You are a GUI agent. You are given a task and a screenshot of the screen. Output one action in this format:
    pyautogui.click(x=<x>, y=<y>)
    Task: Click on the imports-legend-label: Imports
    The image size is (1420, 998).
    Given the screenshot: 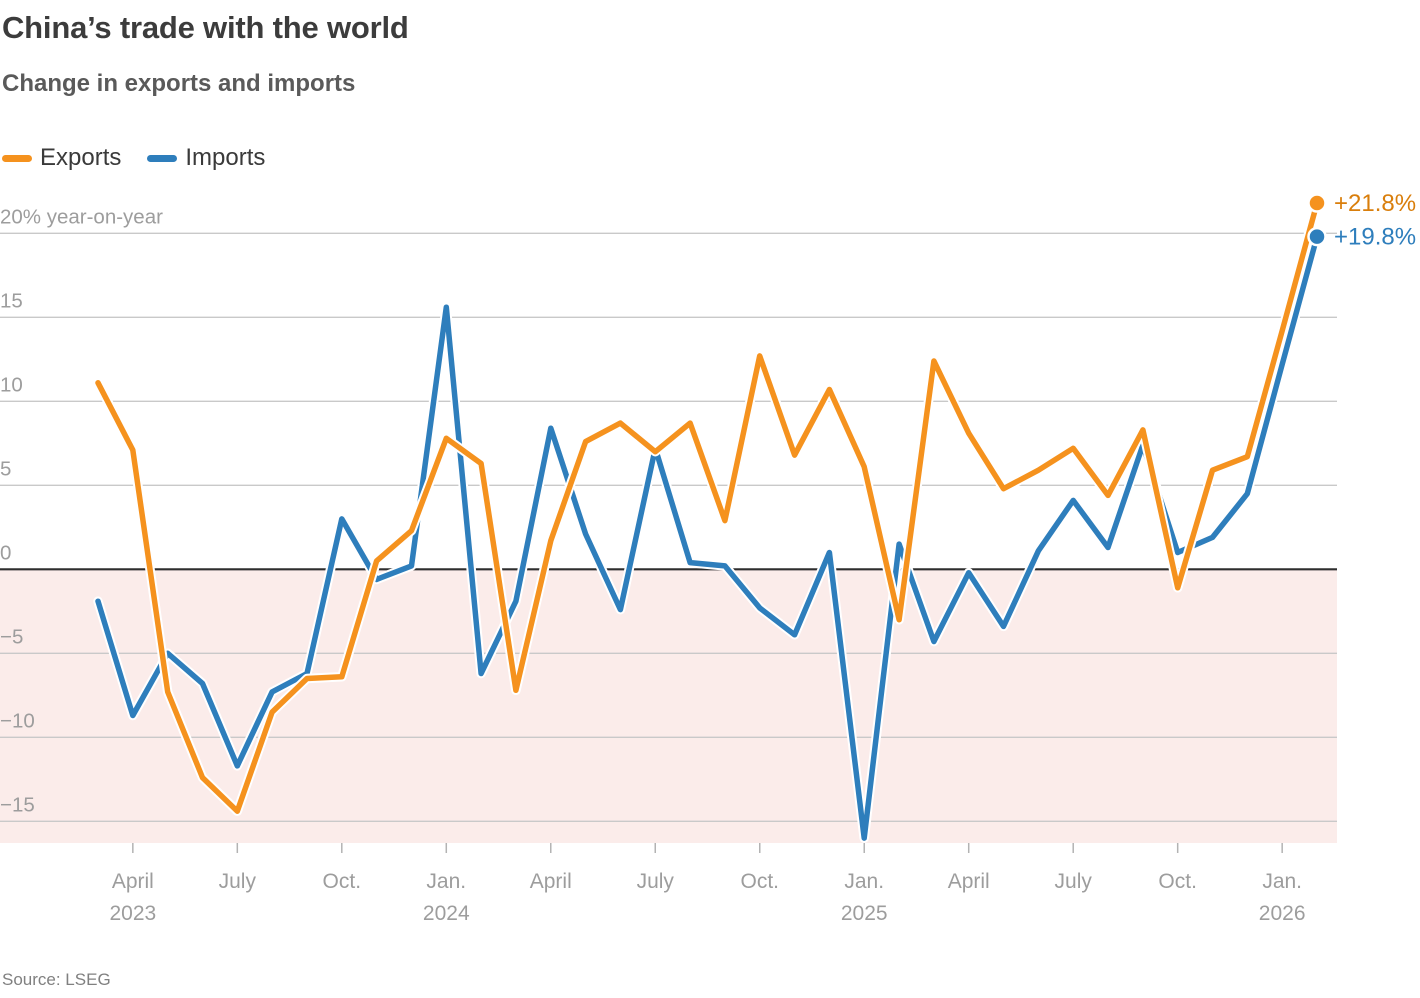 What is the action you would take?
    pyautogui.click(x=225, y=157)
    